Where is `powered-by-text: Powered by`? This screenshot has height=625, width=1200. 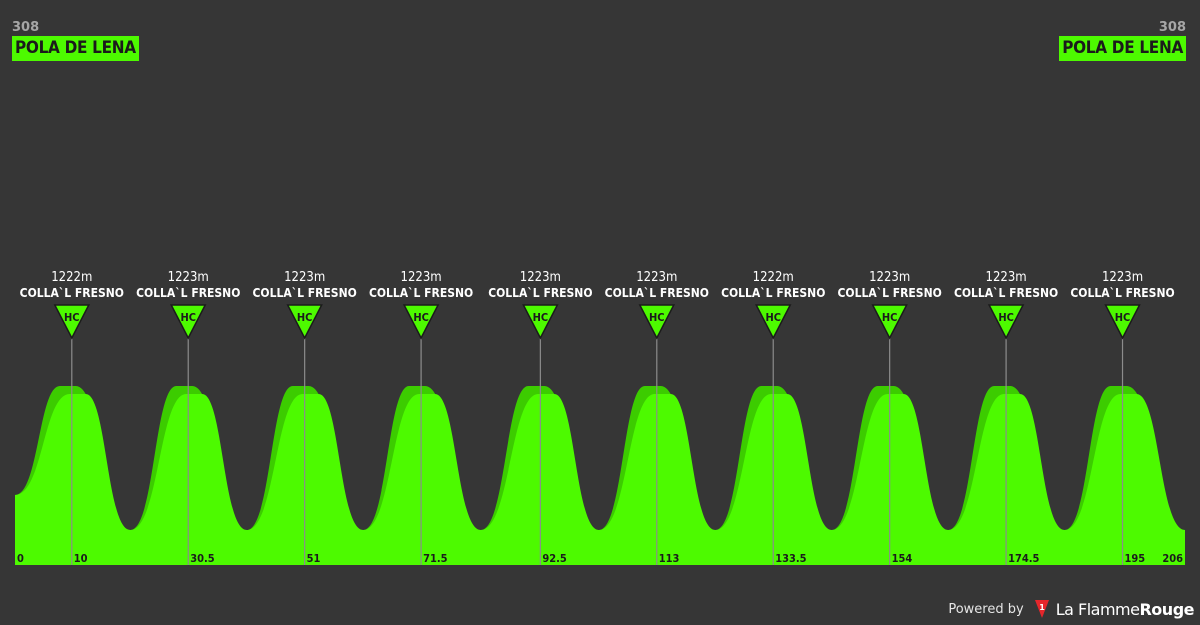
powered-by-text: Powered by is located at coordinates (986, 609).